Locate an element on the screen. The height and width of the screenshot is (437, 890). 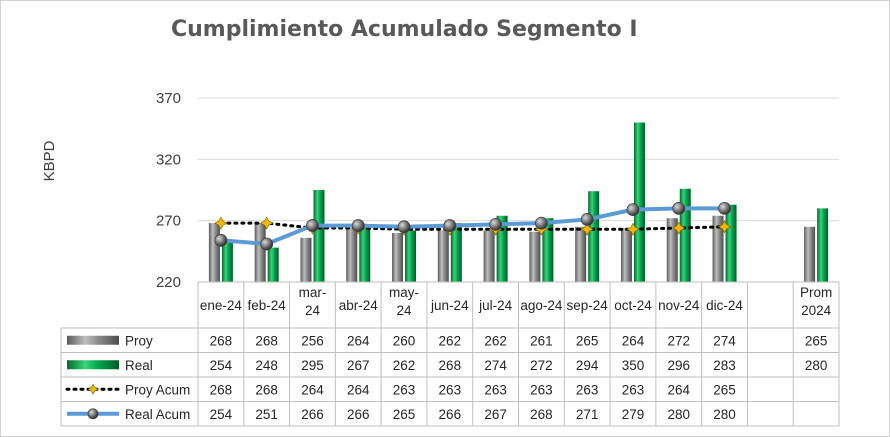
x-tick-label-dic-24: dic-24 is located at coordinates (724, 305).